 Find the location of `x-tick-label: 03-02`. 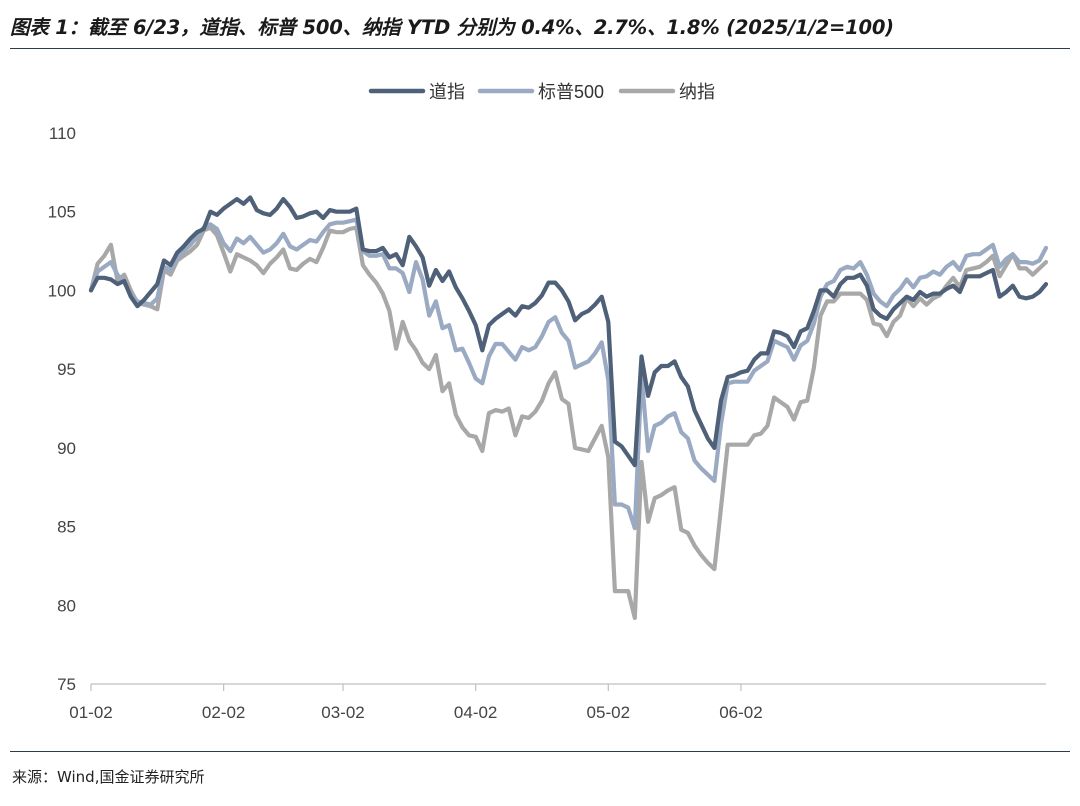

x-tick-label: 03-02 is located at coordinates (342, 712).